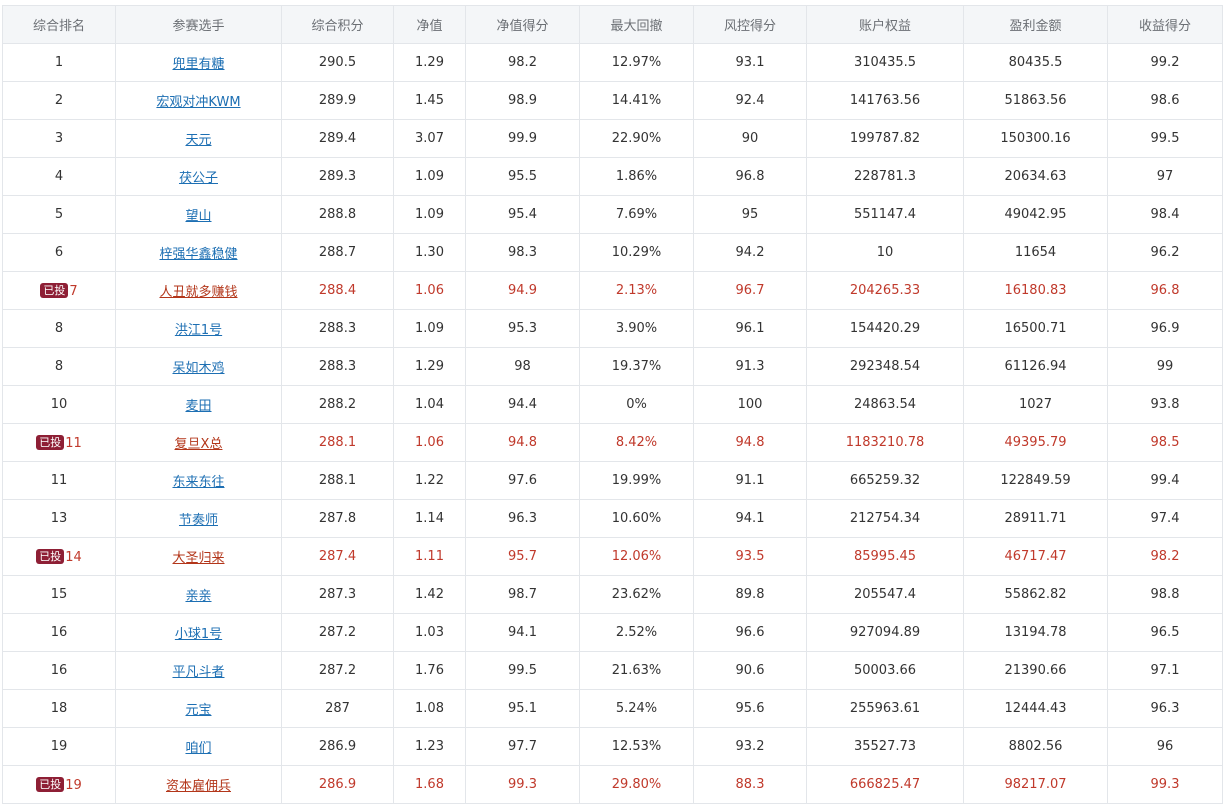 This screenshot has width=1224, height=808. I want to click on cell-player: 节奏师, so click(198, 518).